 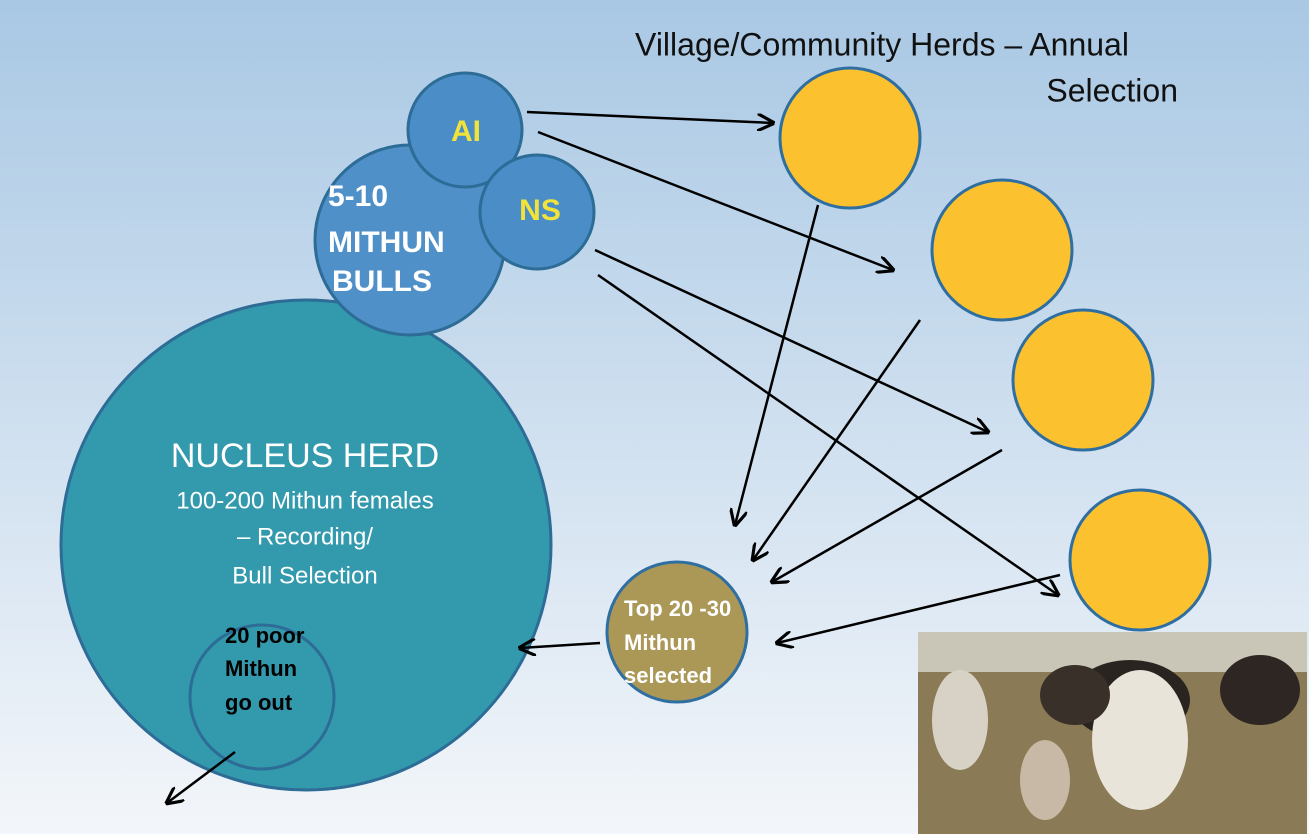 What do you see at coordinates (304, 575) in the screenshot?
I see `nucleus-text: Bull Selection` at bounding box center [304, 575].